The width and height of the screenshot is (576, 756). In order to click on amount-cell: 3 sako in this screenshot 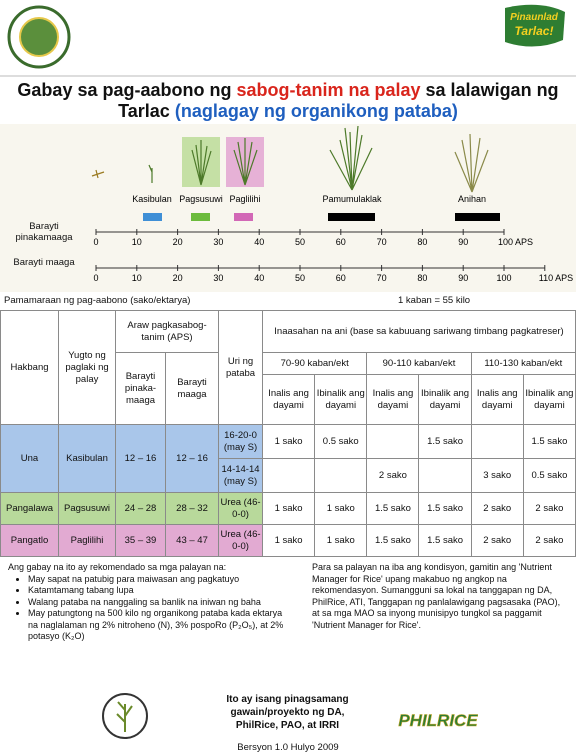, I will do `click(497, 475)`.